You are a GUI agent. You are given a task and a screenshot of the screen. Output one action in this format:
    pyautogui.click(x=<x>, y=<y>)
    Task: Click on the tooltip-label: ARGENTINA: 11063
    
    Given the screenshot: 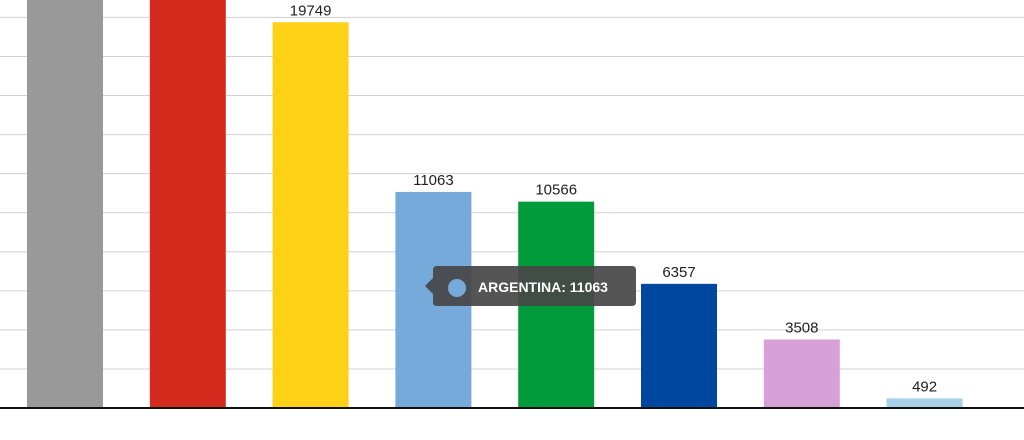 What is the action you would take?
    pyautogui.click(x=543, y=287)
    